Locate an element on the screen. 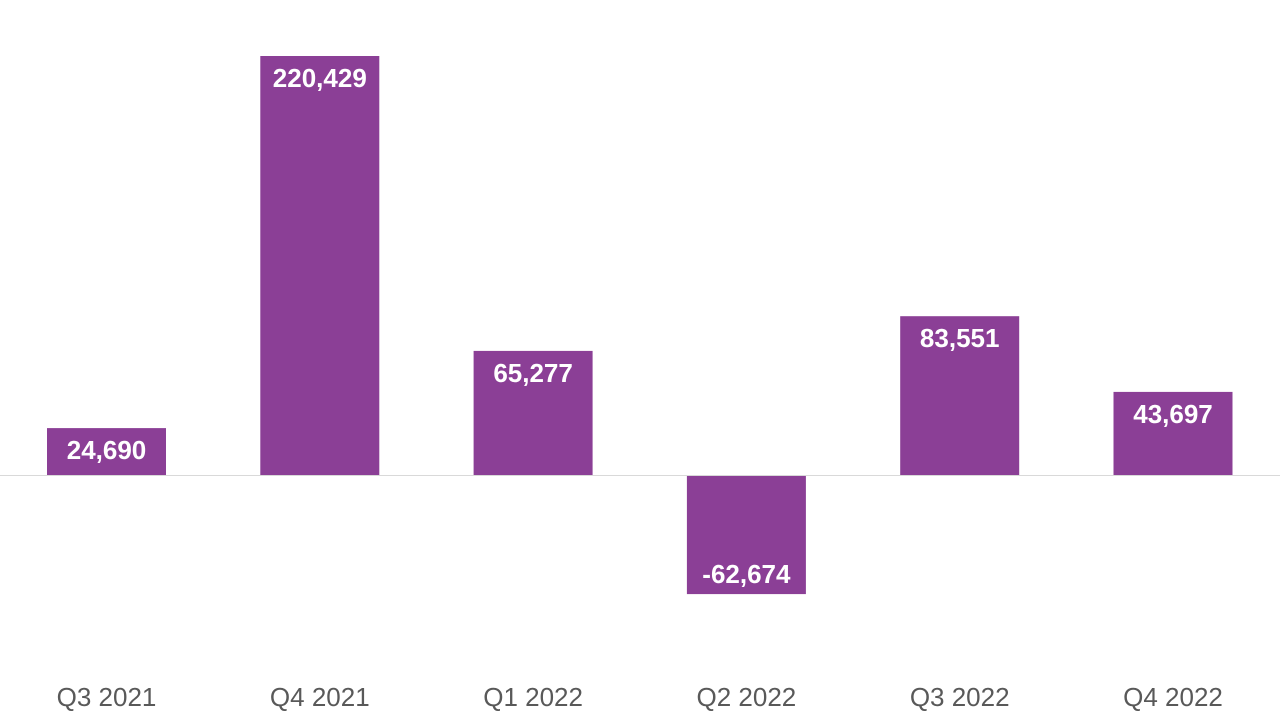 Image resolution: width=1280 pixels, height=720 pixels. category-tick-label: Q4 2022 is located at coordinates (1173, 697).